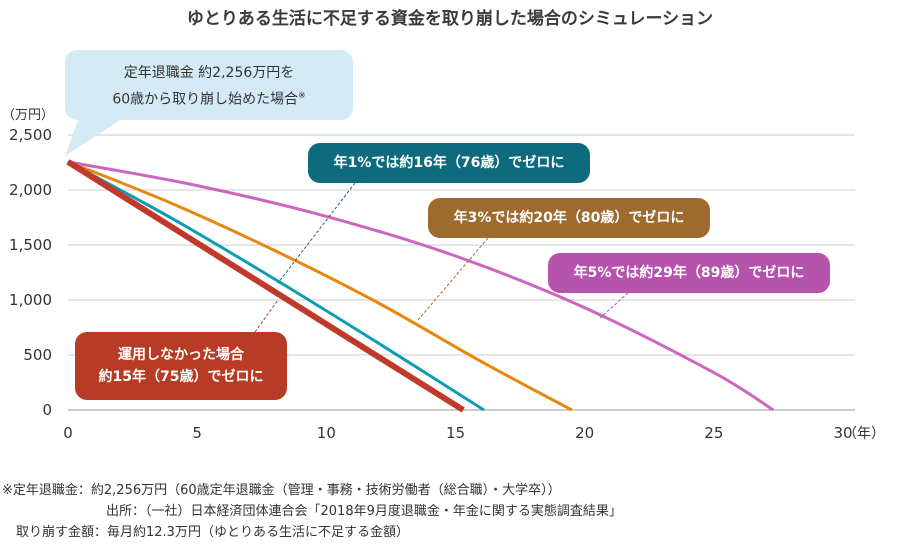 Image resolution: width=900 pixels, height=546 pixels. Describe the element at coordinates (864, 434) in the screenshot. I see `x-axis-label: （年）` at that location.